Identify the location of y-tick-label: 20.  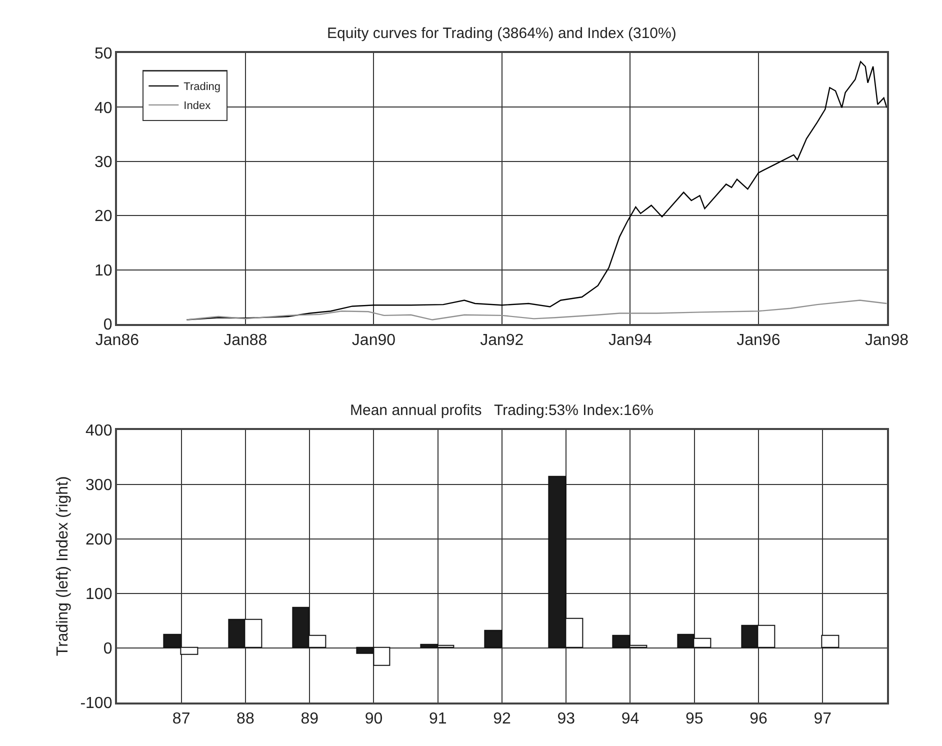
(103, 217).